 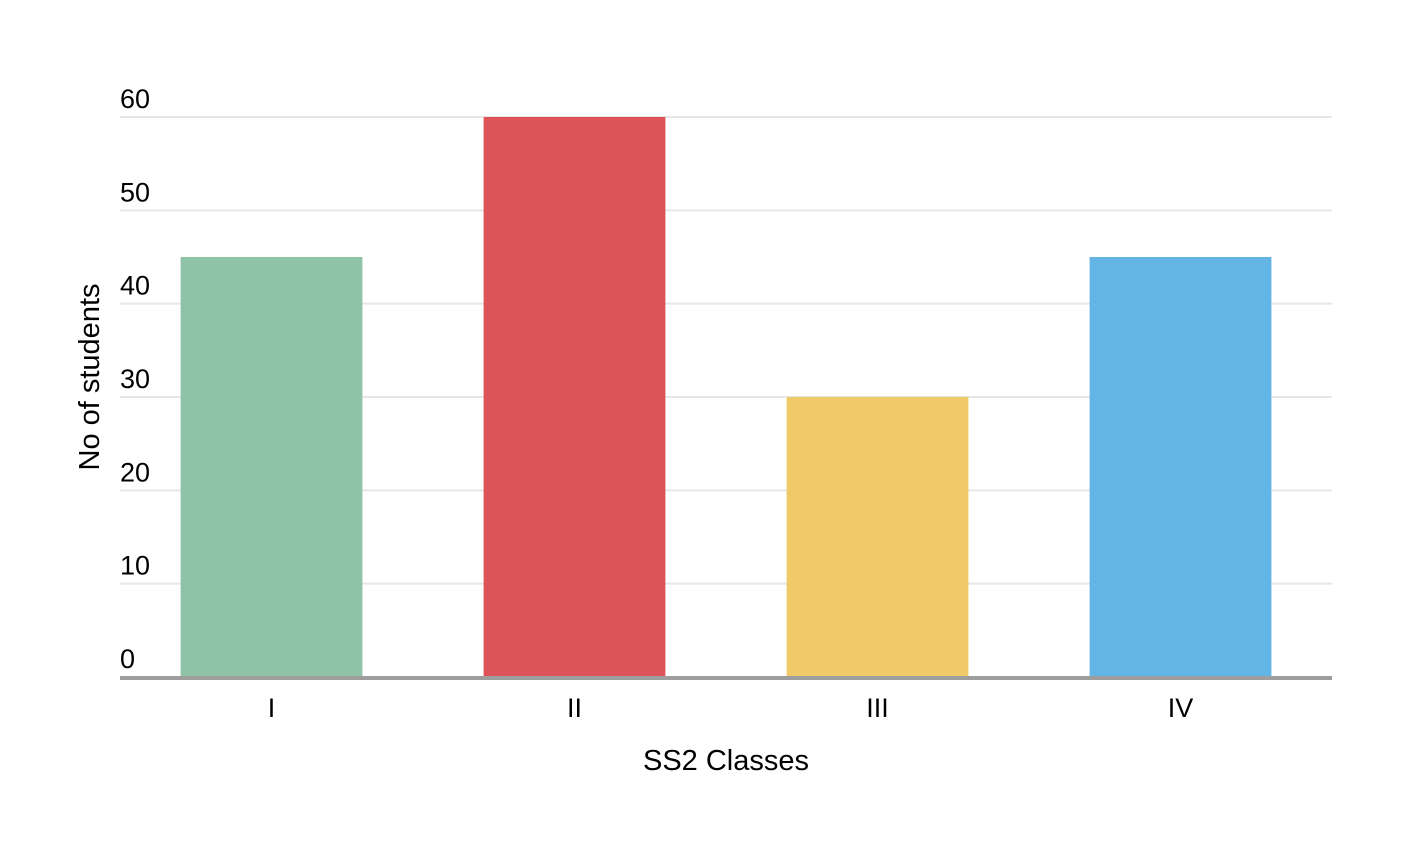 What do you see at coordinates (877, 537) in the screenshot?
I see `bar-III` at bounding box center [877, 537].